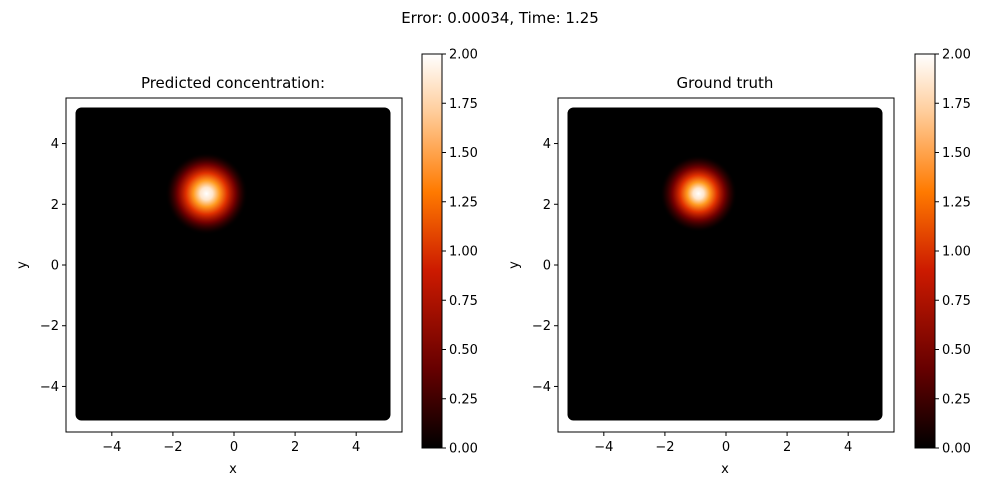  Describe the element at coordinates (500, 18) in the screenshot. I see `figure-suptitle: Error: 0.00034, Time: 1.25` at that location.